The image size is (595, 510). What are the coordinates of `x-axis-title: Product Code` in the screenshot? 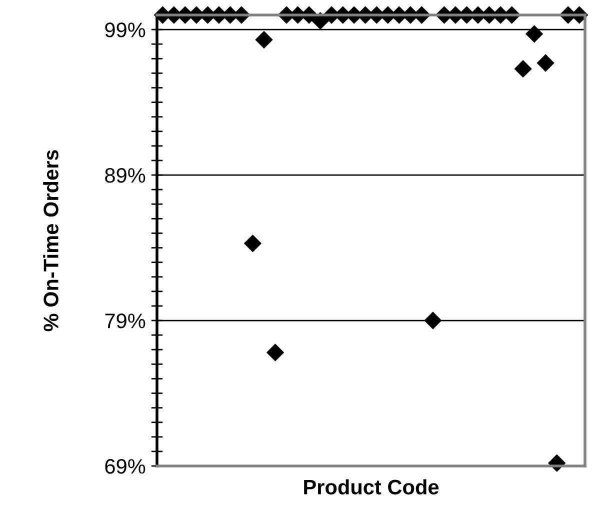 It's located at (371, 486).